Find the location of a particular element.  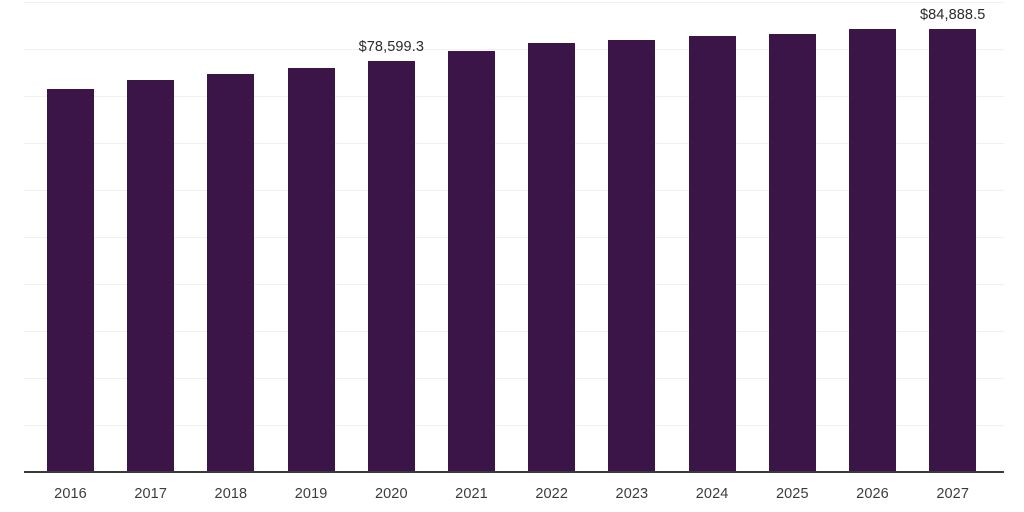

x-tick-label-2024: 2024 is located at coordinates (712, 494).